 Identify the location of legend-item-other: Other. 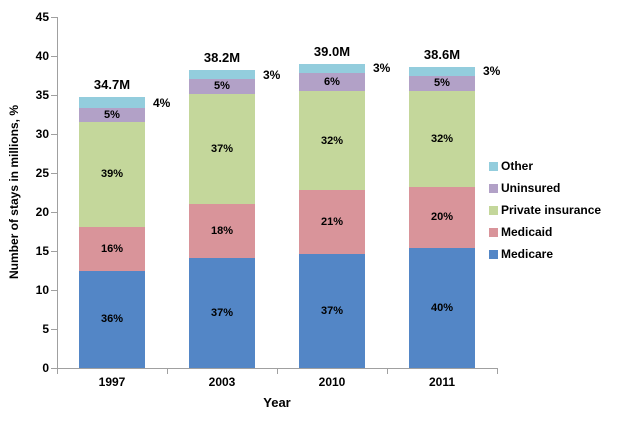
(545, 166).